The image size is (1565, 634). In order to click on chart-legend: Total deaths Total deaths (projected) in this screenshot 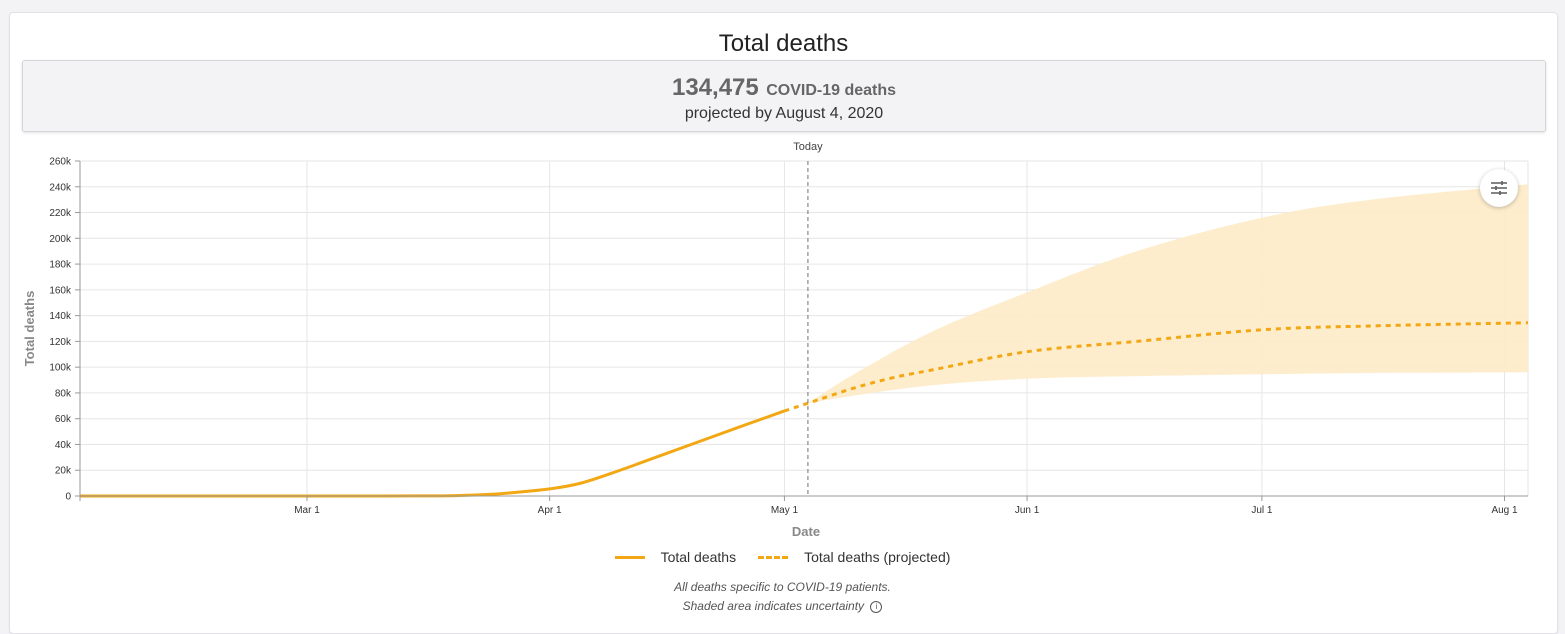, I will do `click(782, 557)`.